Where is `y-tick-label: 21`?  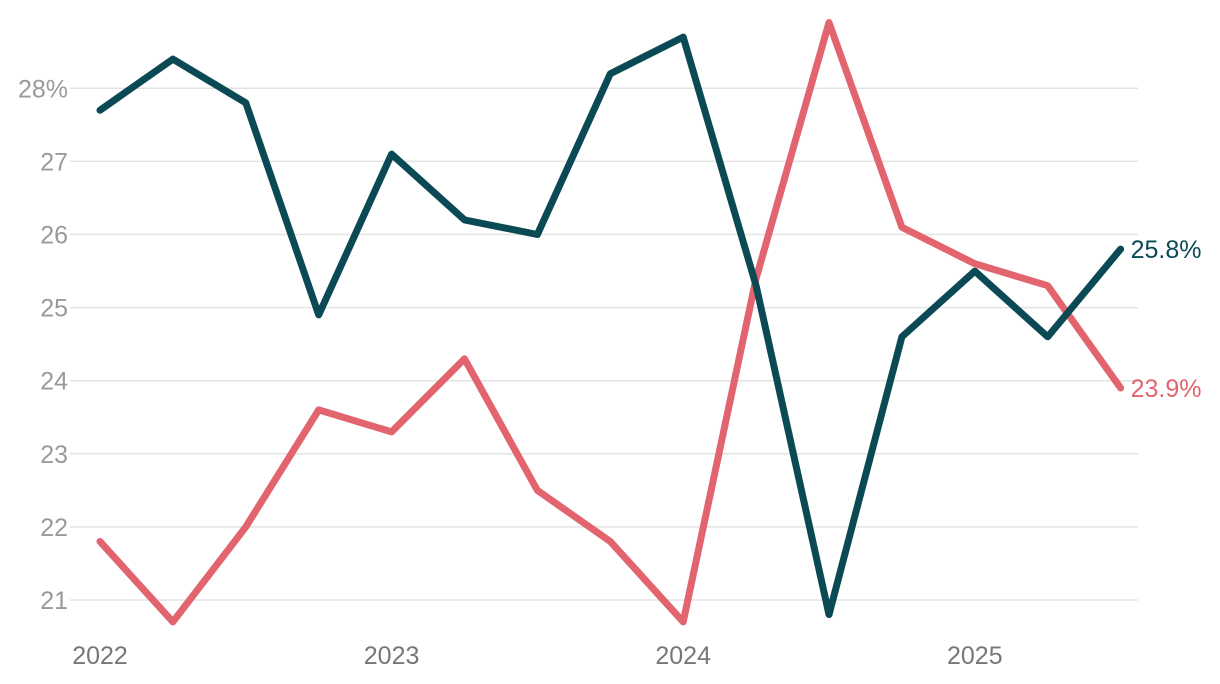 y-tick-label: 21 is located at coordinates (54, 601).